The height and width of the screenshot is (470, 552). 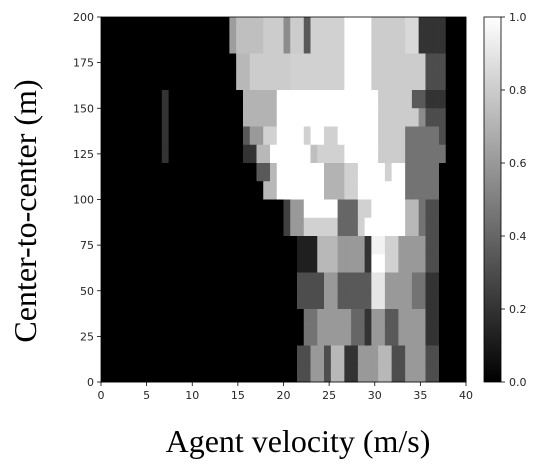 What do you see at coordinates (518, 90) in the screenshot?
I see `colorbar-tick-label: 0.8` at bounding box center [518, 90].